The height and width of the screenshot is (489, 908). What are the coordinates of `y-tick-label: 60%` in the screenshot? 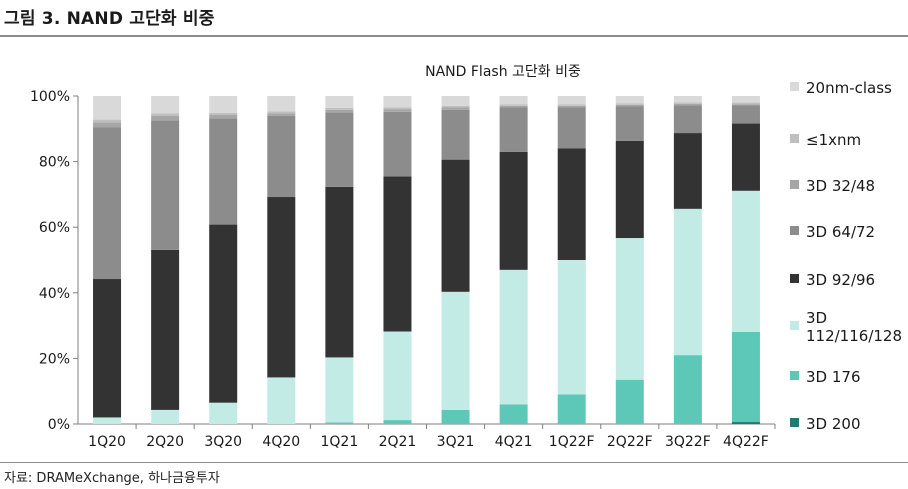 It's located at (54, 228).